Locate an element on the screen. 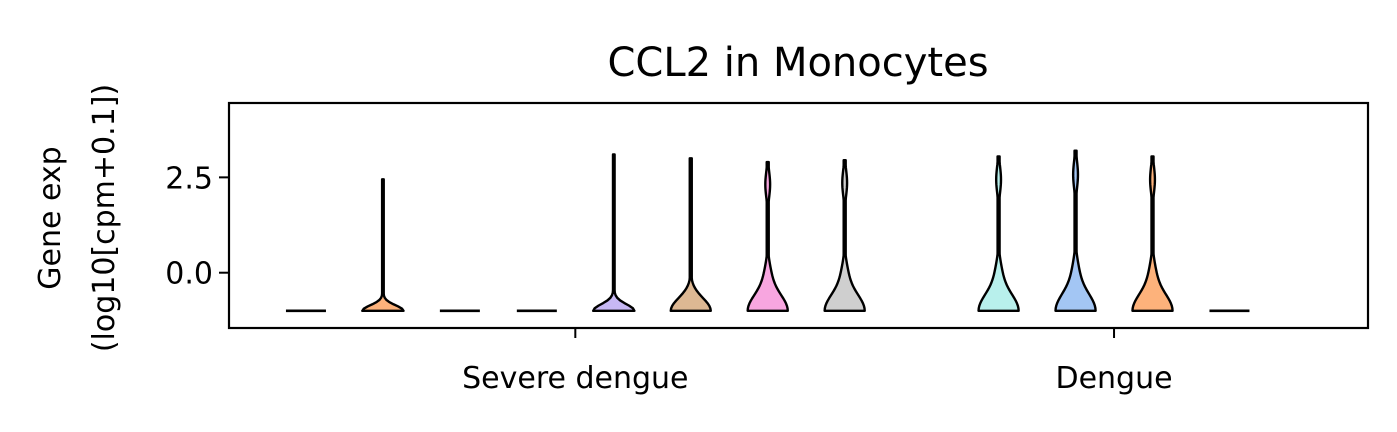  y-axis-label: Gene exp (log10[cpm+0.1]) is located at coordinates (77, 218).